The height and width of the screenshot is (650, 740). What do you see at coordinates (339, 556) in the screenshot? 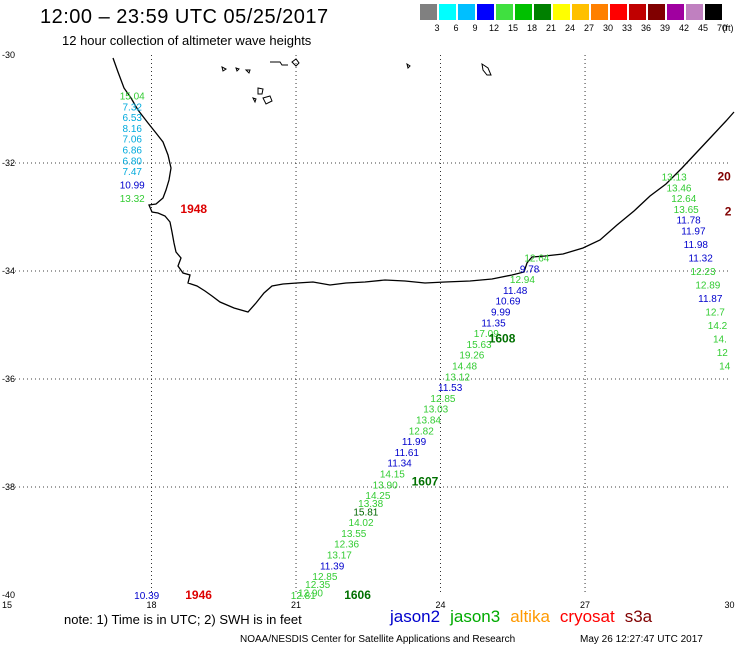
I see `swh-value: 13.17` at bounding box center [339, 556].